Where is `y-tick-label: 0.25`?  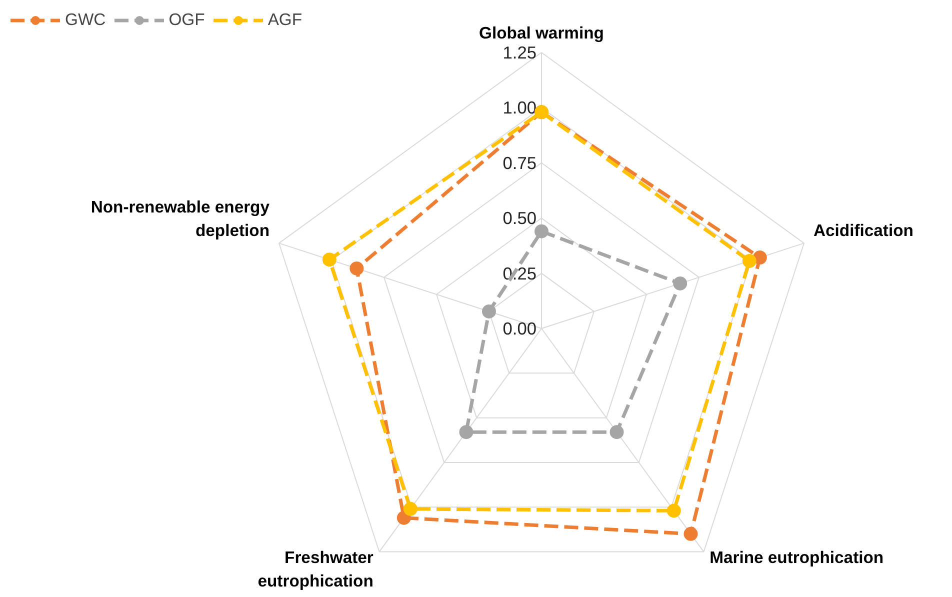 y-tick-label: 0.25 is located at coordinates (519, 273).